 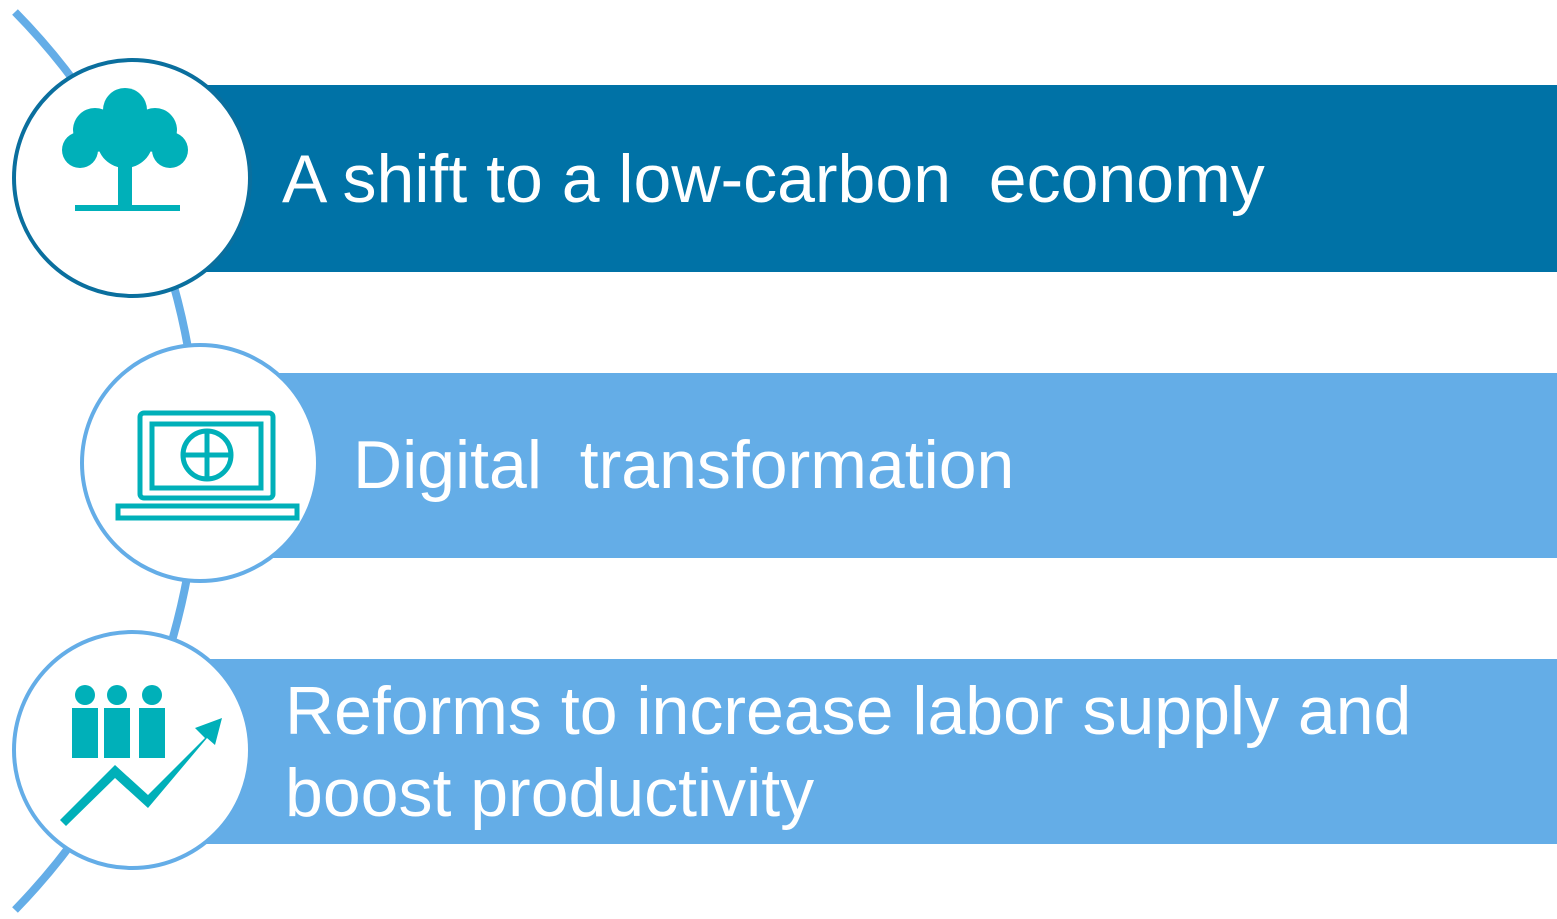 I want to click on label: Digital transformation, so click(x=684, y=465).